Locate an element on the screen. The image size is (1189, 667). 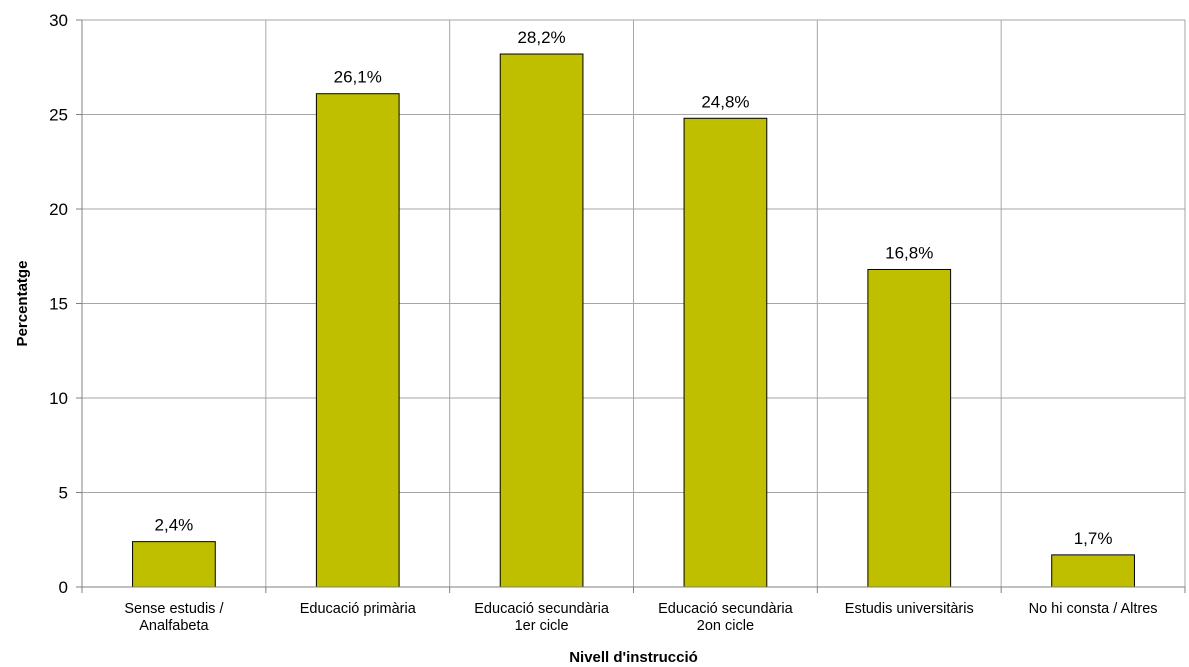
y-tick-label: 15 is located at coordinates (58, 304).